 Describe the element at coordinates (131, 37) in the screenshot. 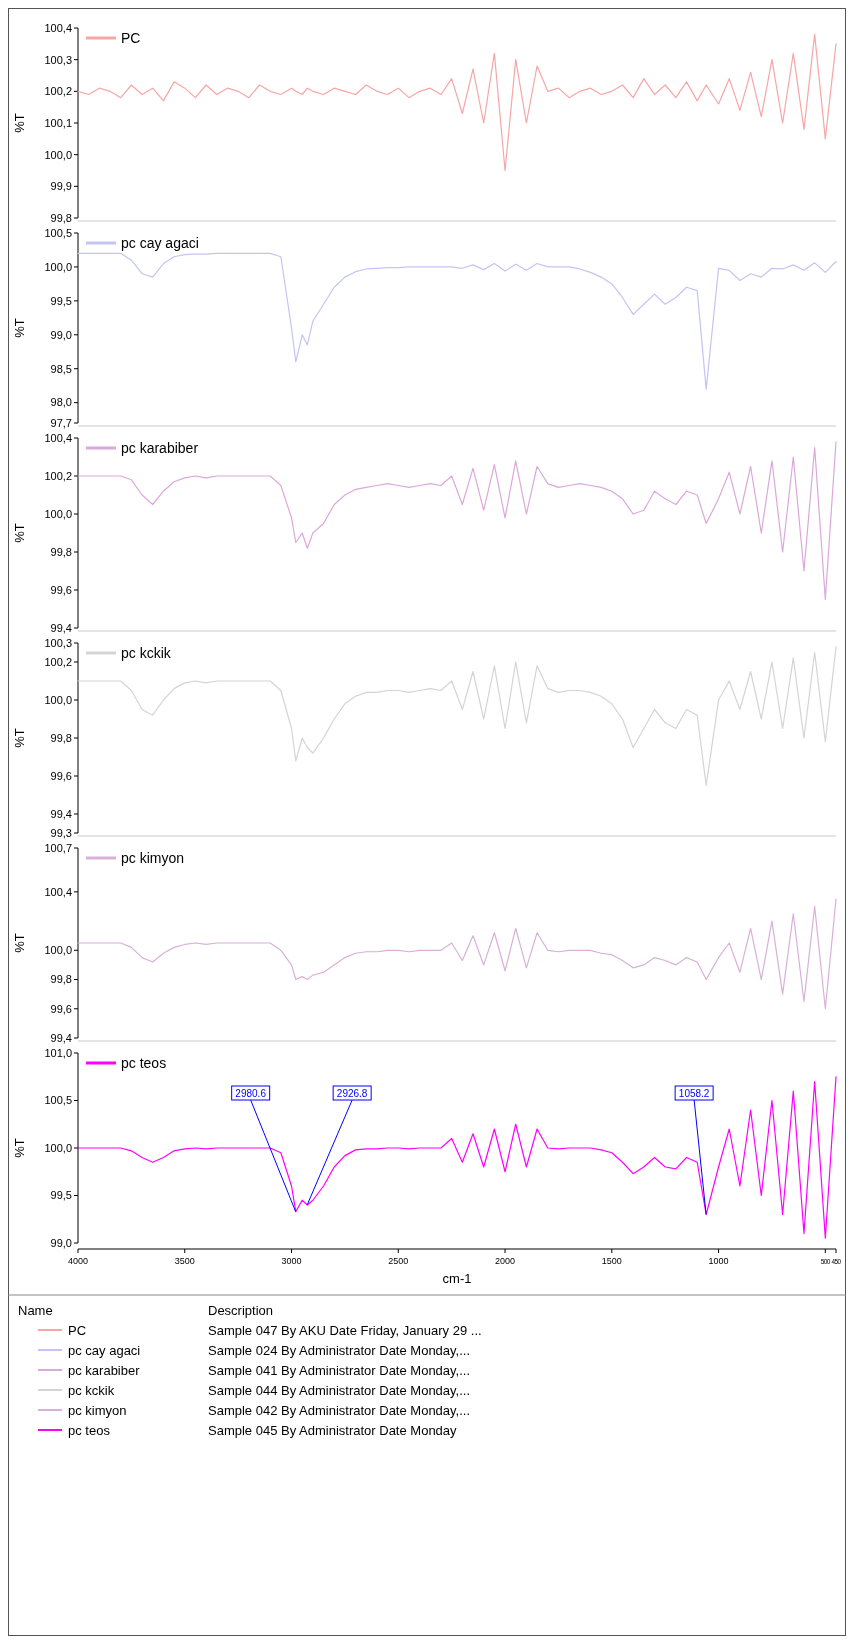

I see `legend-label: PC` at that location.